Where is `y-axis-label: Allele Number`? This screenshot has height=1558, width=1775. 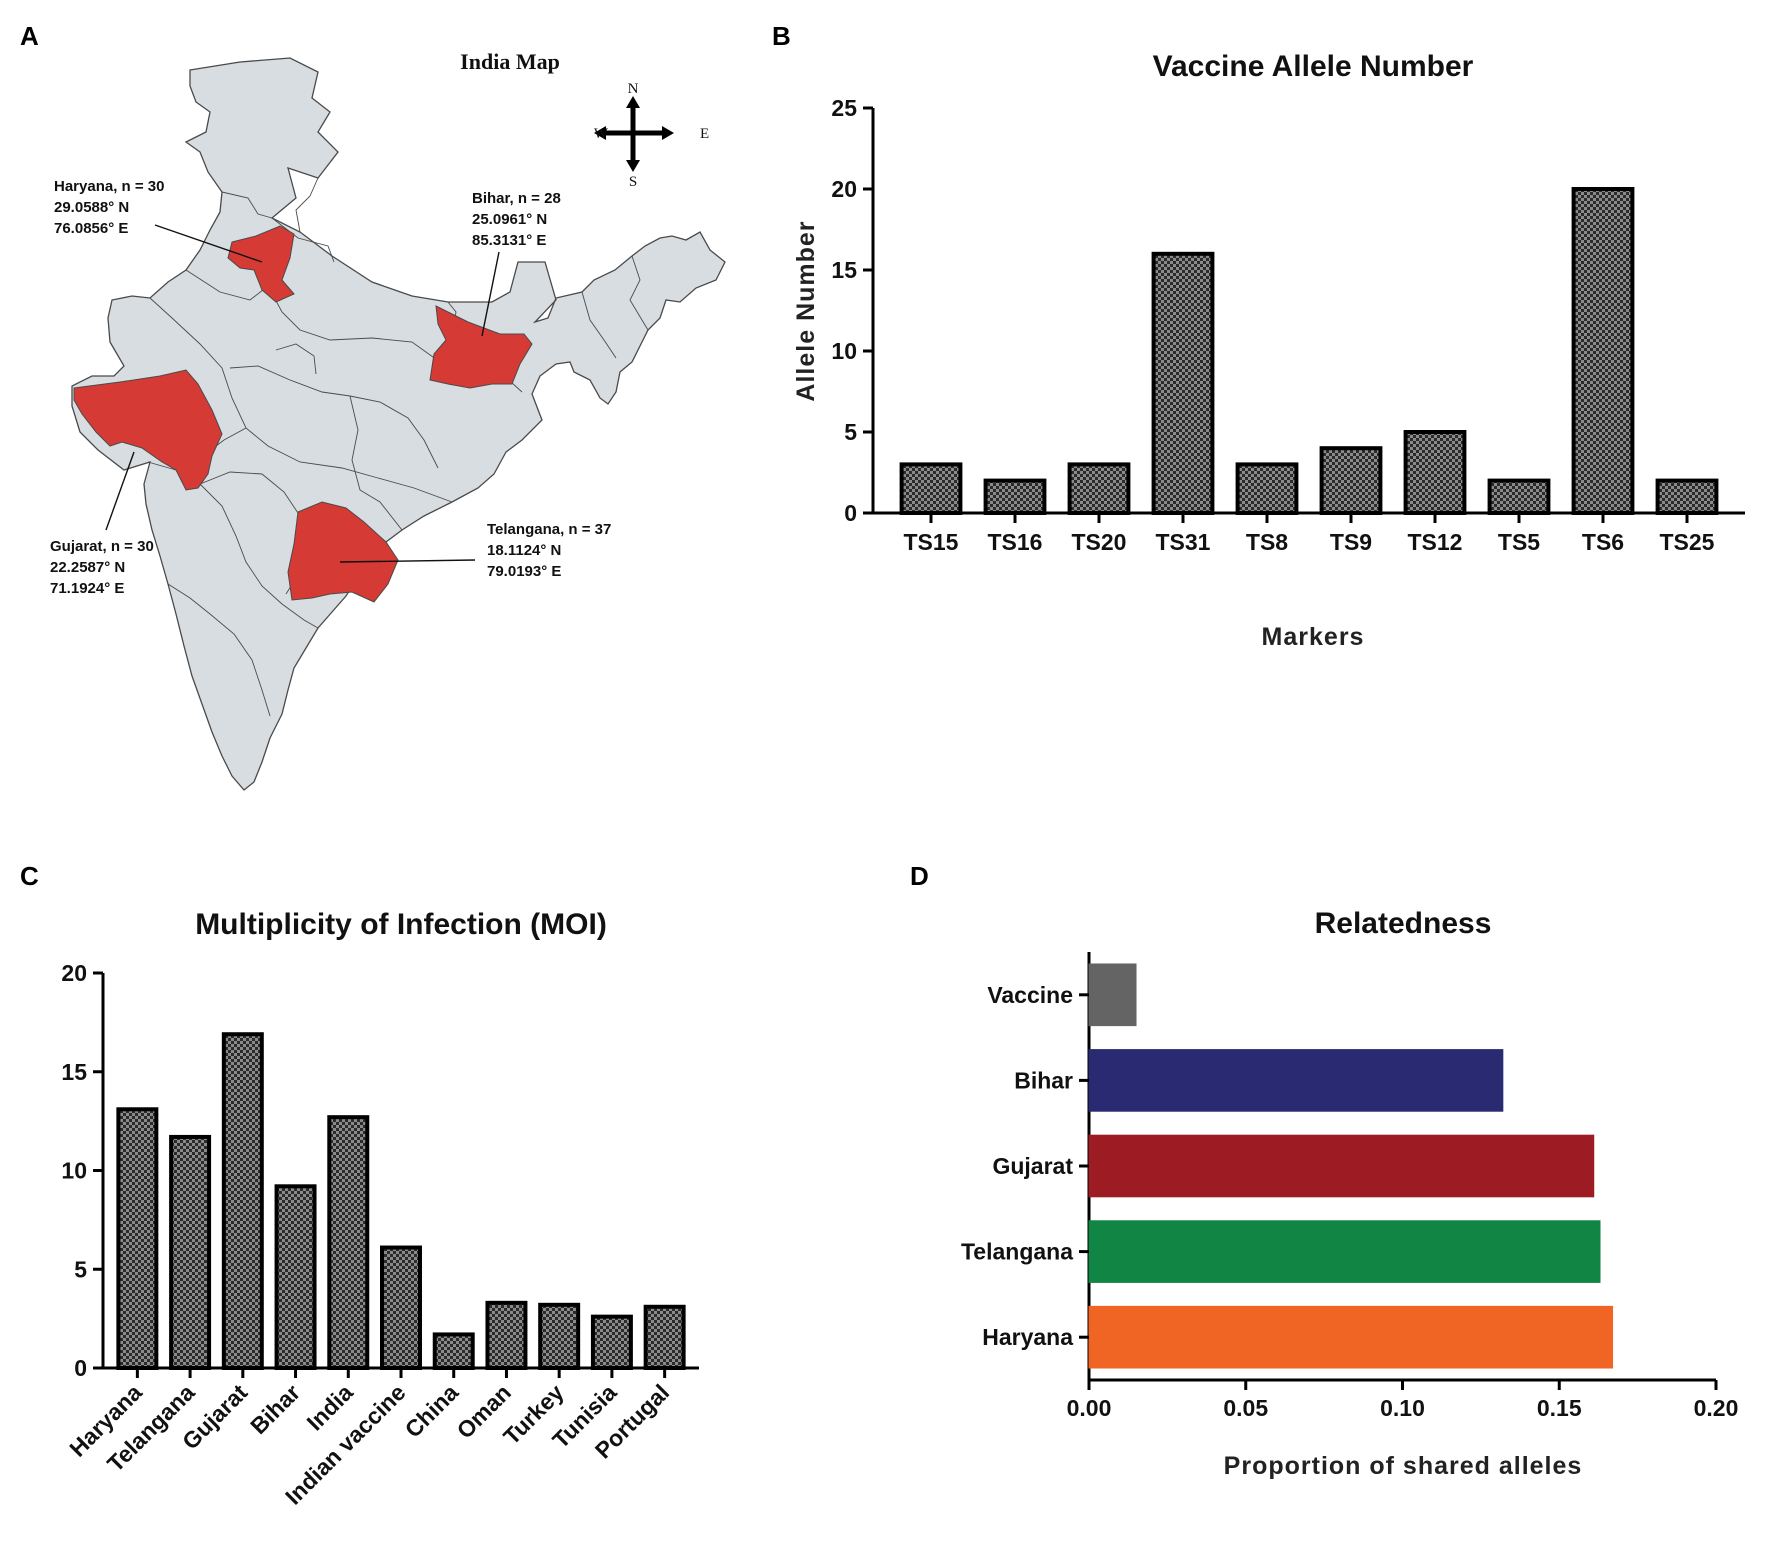 y-axis-label: Allele Number is located at coordinates (806, 310).